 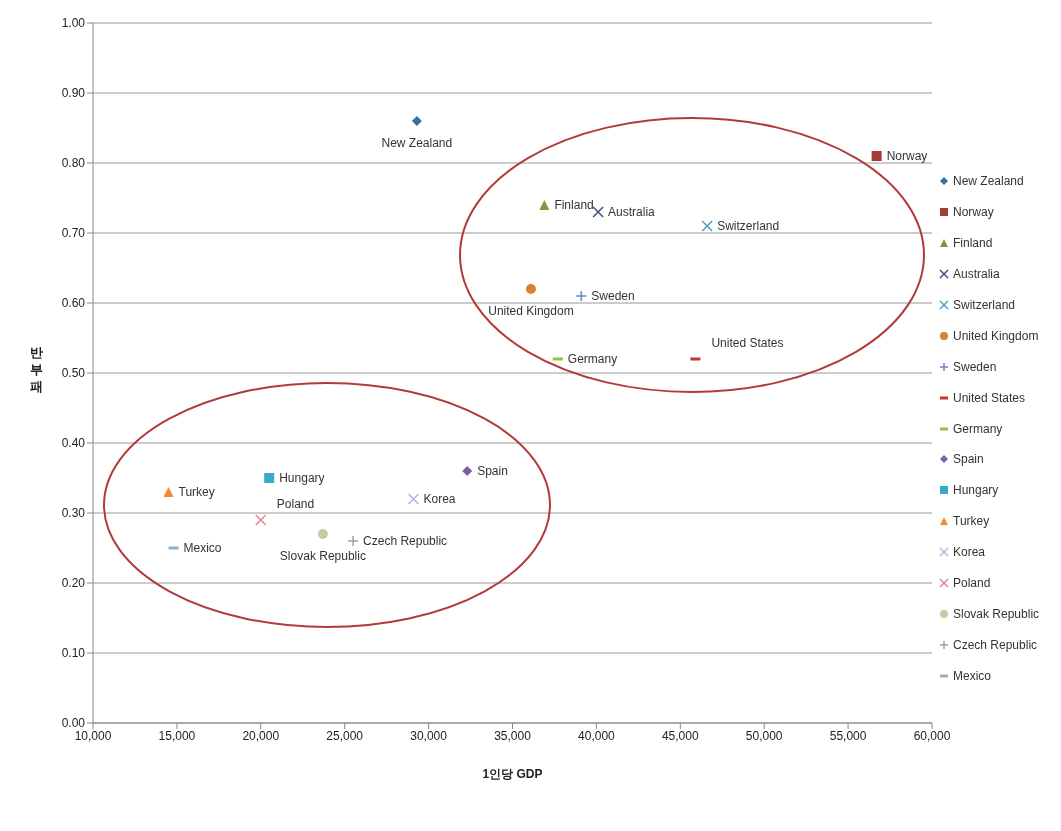 I want to click on text: Hungary, so click(x=302, y=478).